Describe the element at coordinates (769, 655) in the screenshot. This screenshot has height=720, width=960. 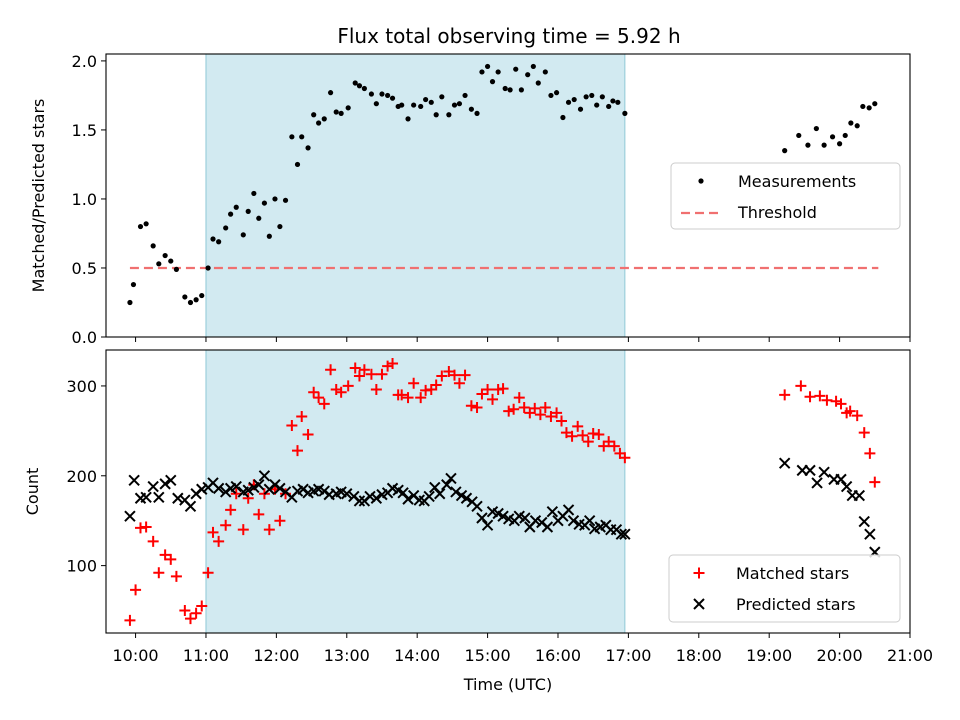
I see `x-tick-label: 19:00` at that location.